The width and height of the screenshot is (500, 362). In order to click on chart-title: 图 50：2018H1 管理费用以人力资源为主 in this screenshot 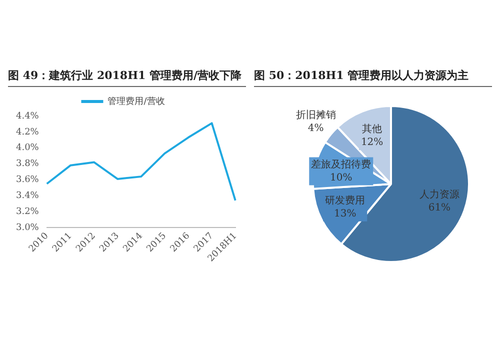, I will do `click(373, 77)`.